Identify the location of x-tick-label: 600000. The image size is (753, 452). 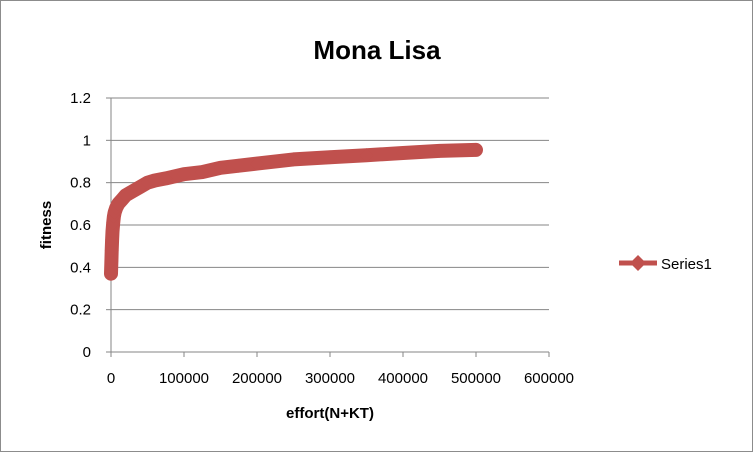
(549, 378).